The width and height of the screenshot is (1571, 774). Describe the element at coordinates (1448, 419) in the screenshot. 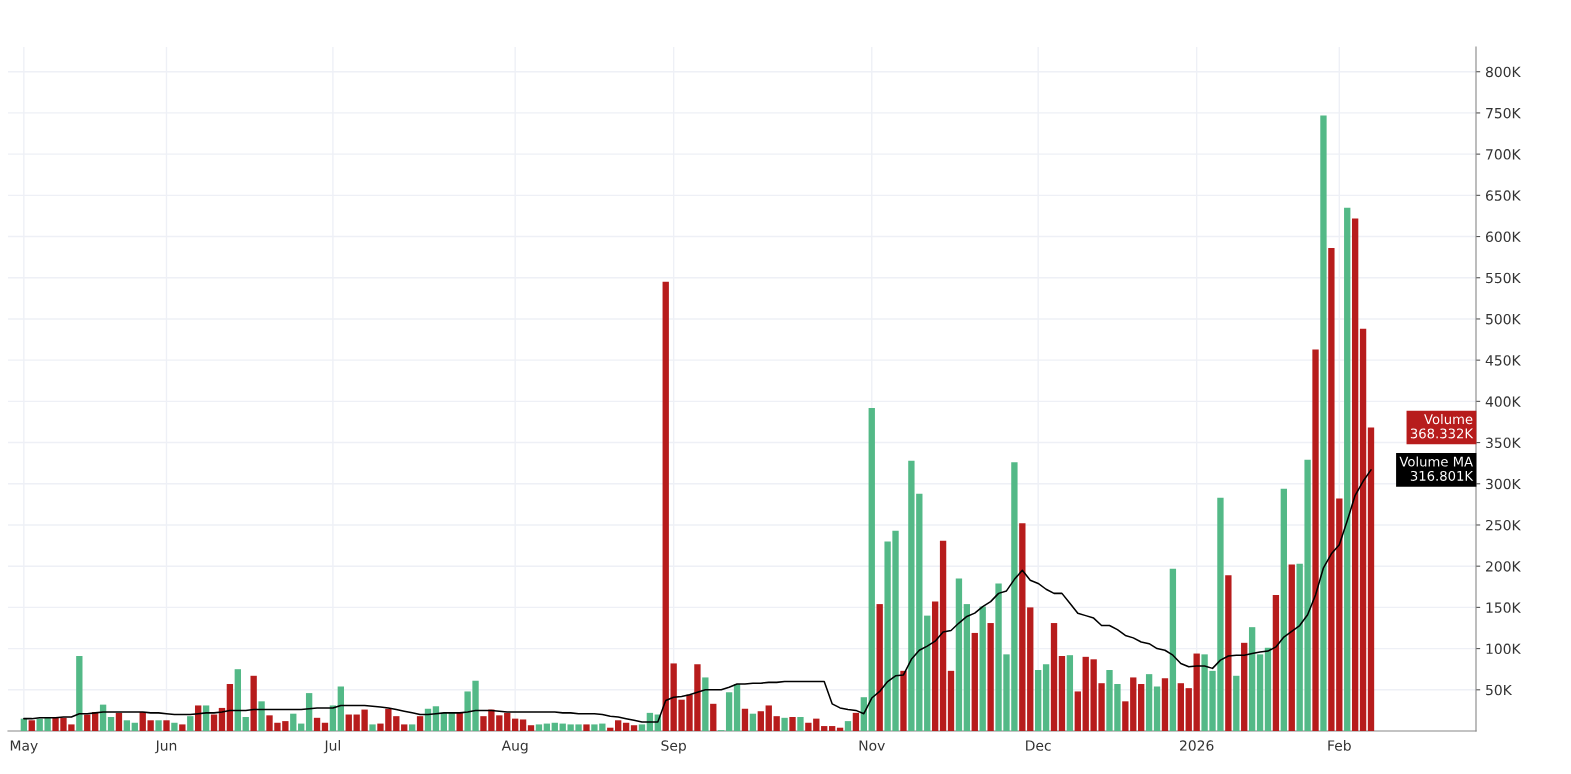

I see `text: Volume` at that location.